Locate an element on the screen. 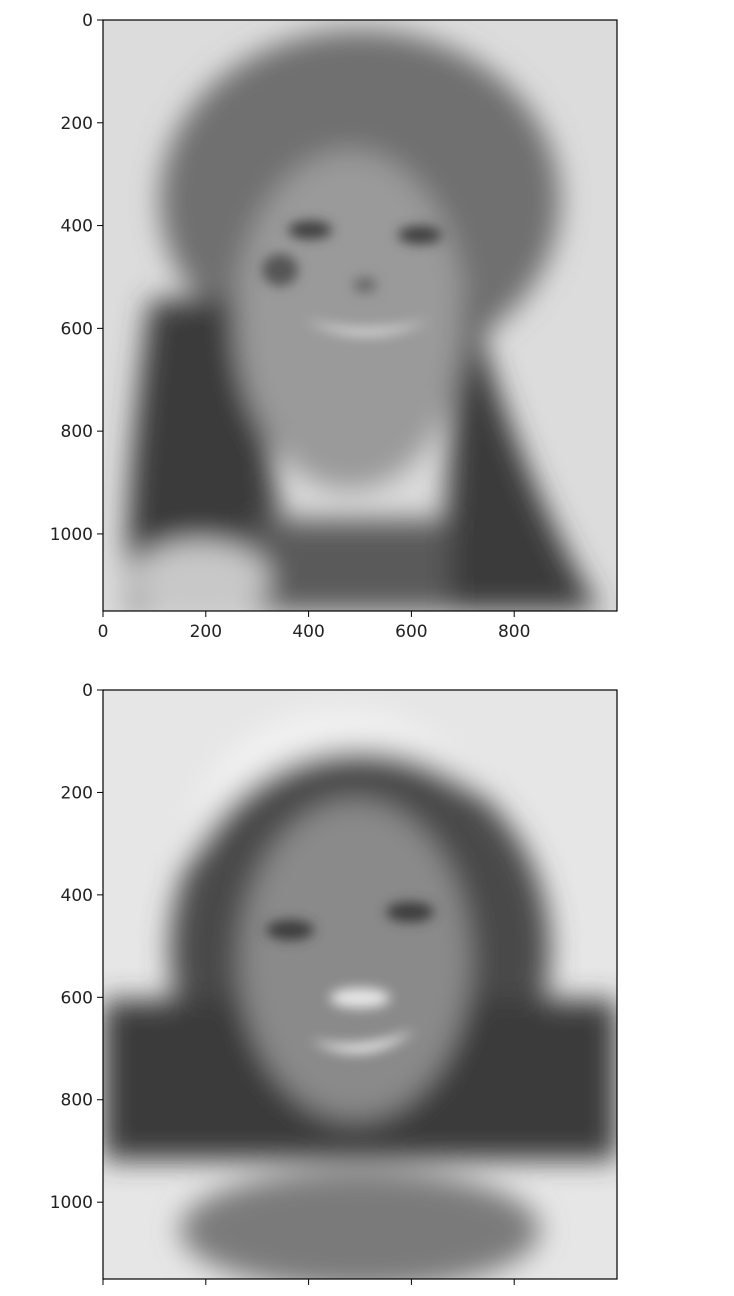 This screenshot has width=734, height=1296. x-tick-label: 0 is located at coordinates (103, 632).